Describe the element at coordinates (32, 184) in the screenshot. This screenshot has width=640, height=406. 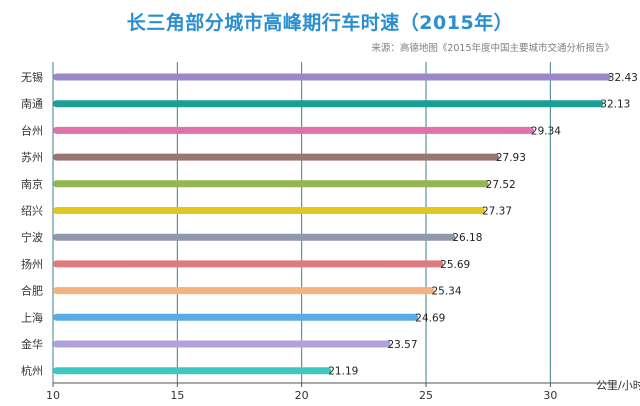
I see `category-label-5: 南京` at that location.